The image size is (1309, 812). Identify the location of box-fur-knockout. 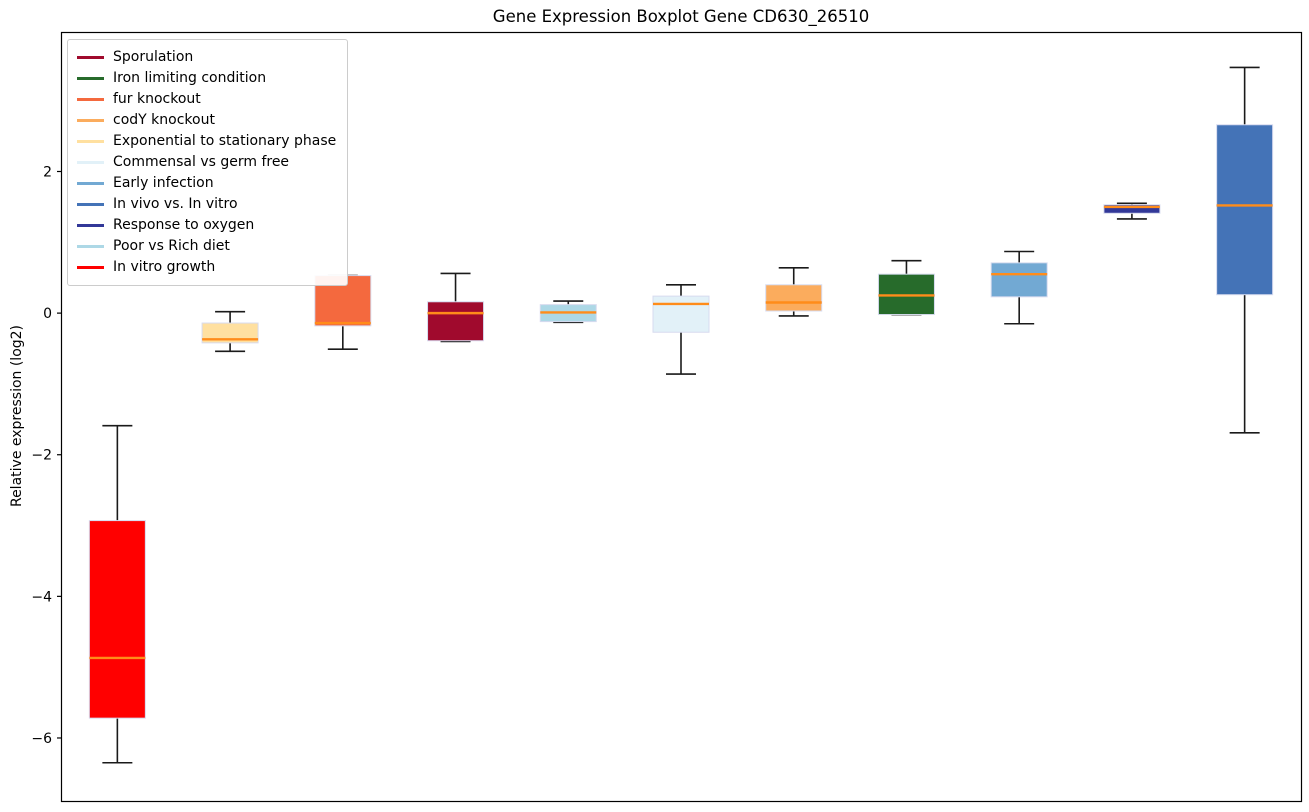
(343, 312).